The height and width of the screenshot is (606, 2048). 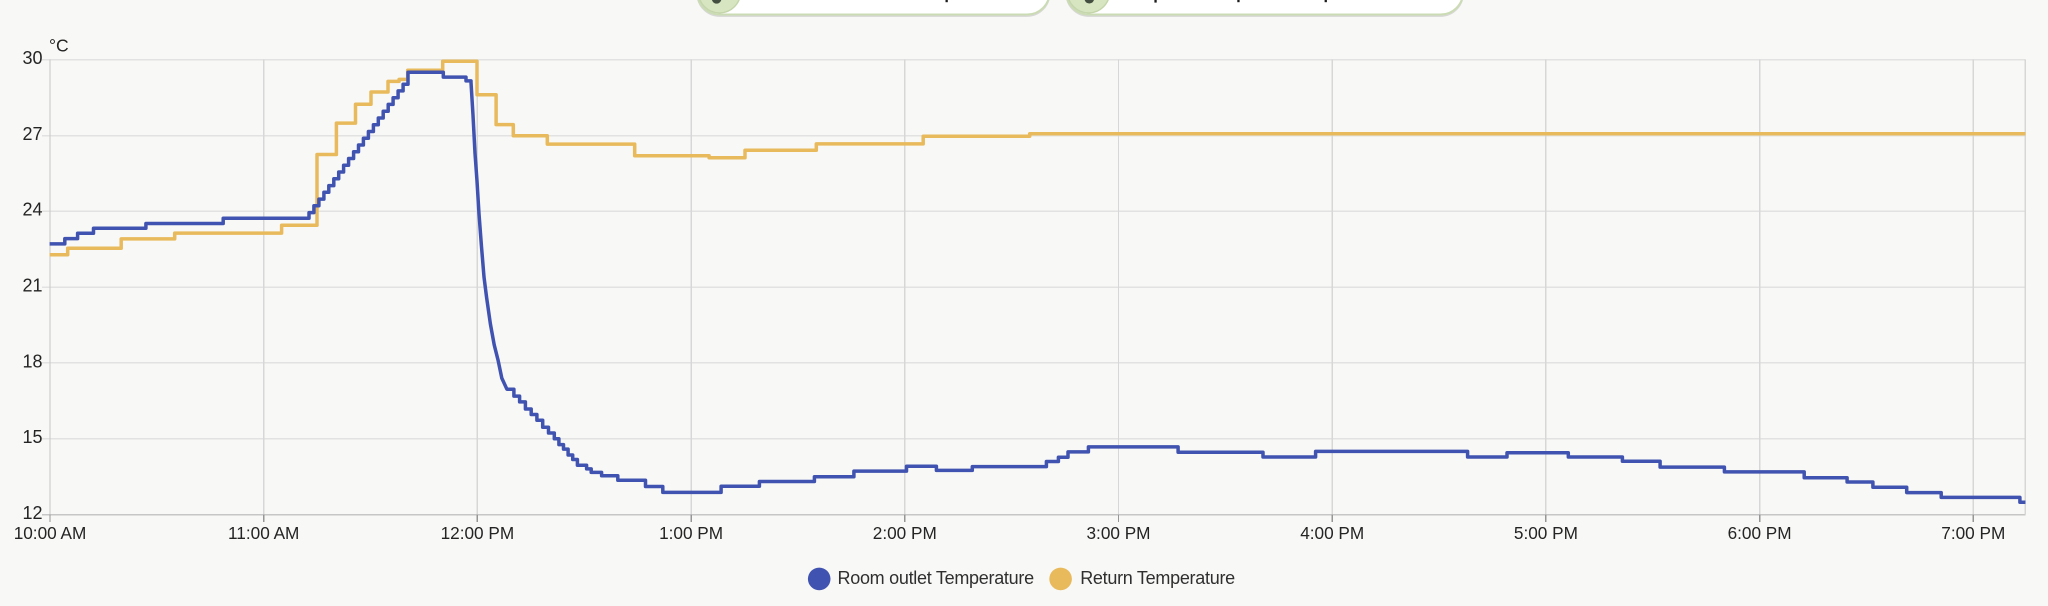 I want to click on svg-text: 6:00 PM, so click(x=1760, y=533).